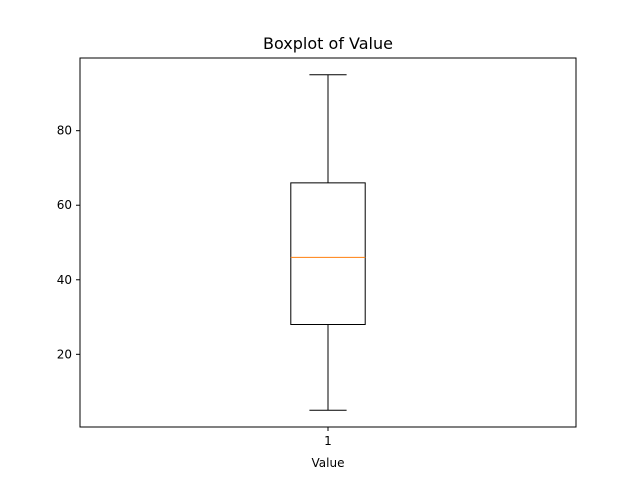  Describe the element at coordinates (328, 441) in the screenshot. I see `x-tick-label: 1` at that location.